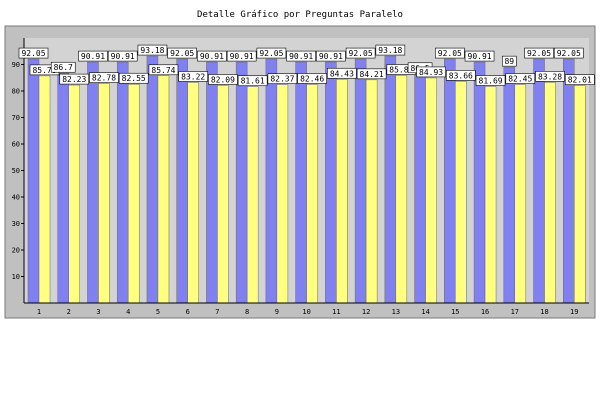 This screenshot has width=600, height=400. I want to click on y-tick-label: 10, so click(16, 277).